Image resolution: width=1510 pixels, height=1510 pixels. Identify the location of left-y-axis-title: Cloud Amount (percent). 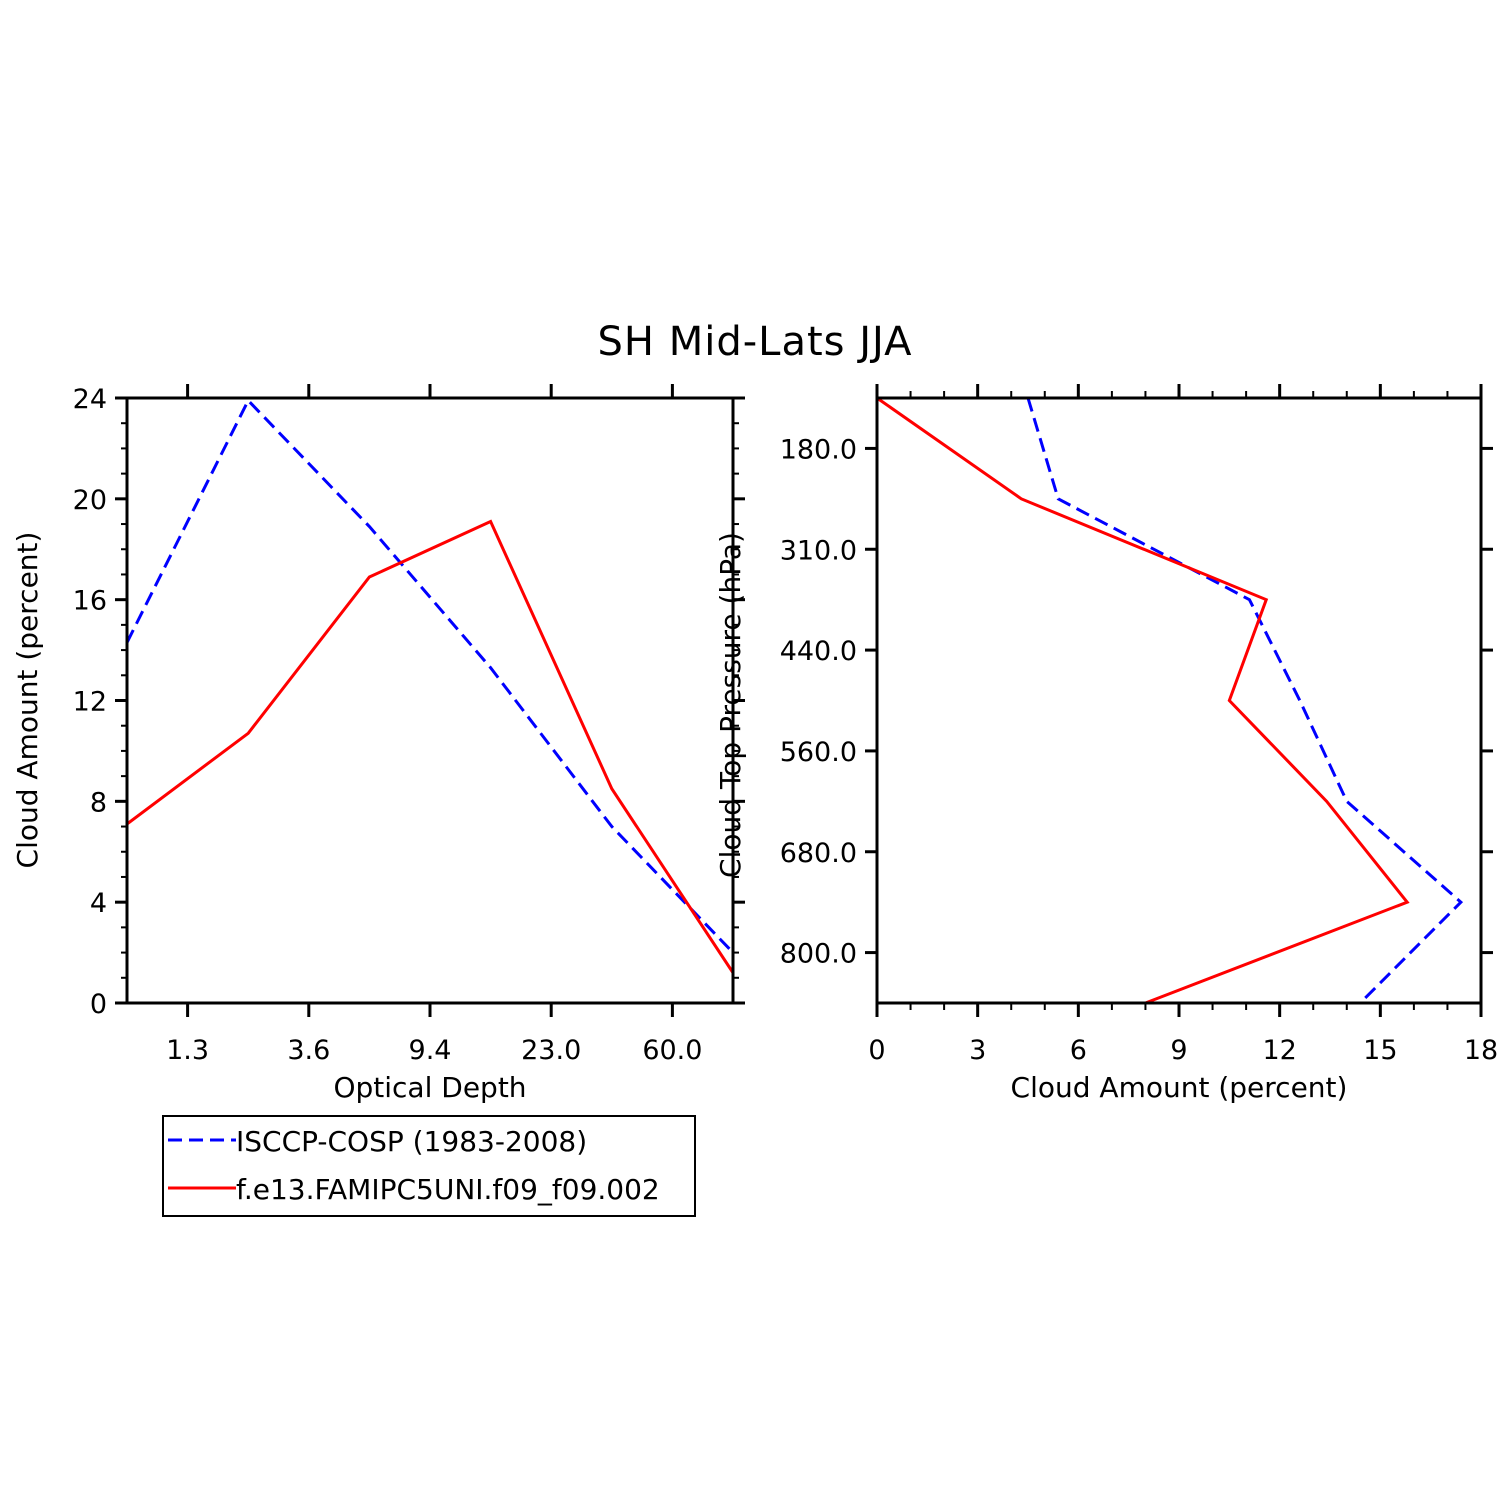
(27, 700).